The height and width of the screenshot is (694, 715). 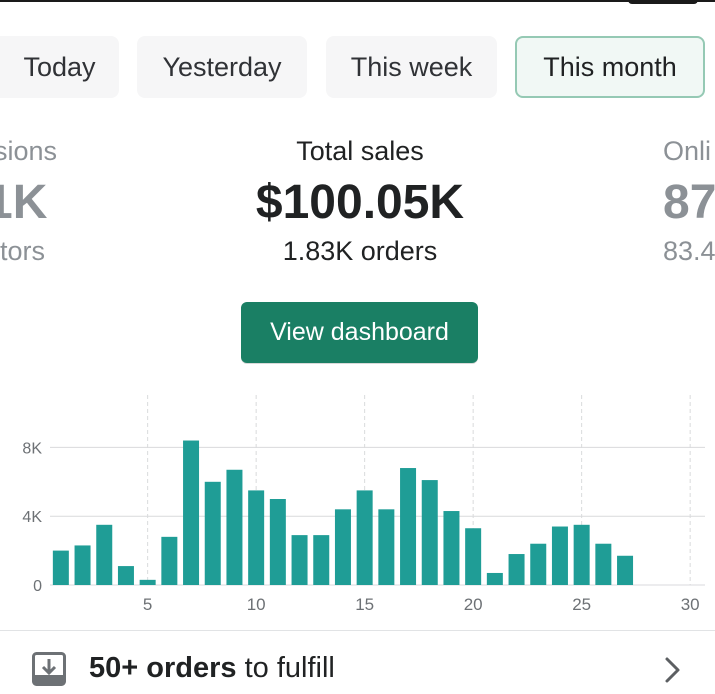 I want to click on fulfill-text: 50+ orders to fulfill, so click(x=212, y=668).